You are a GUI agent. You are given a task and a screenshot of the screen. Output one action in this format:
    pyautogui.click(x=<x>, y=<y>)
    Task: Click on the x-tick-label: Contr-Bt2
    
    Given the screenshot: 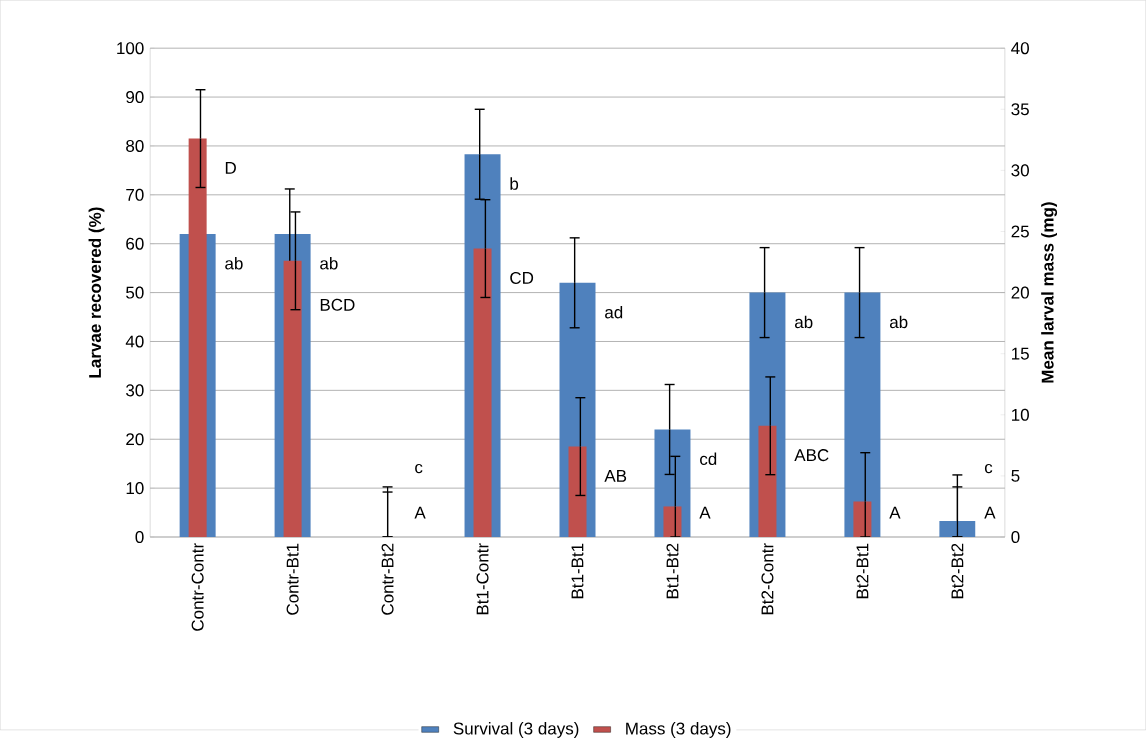 What is the action you would take?
    pyautogui.click(x=387, y=579)
    